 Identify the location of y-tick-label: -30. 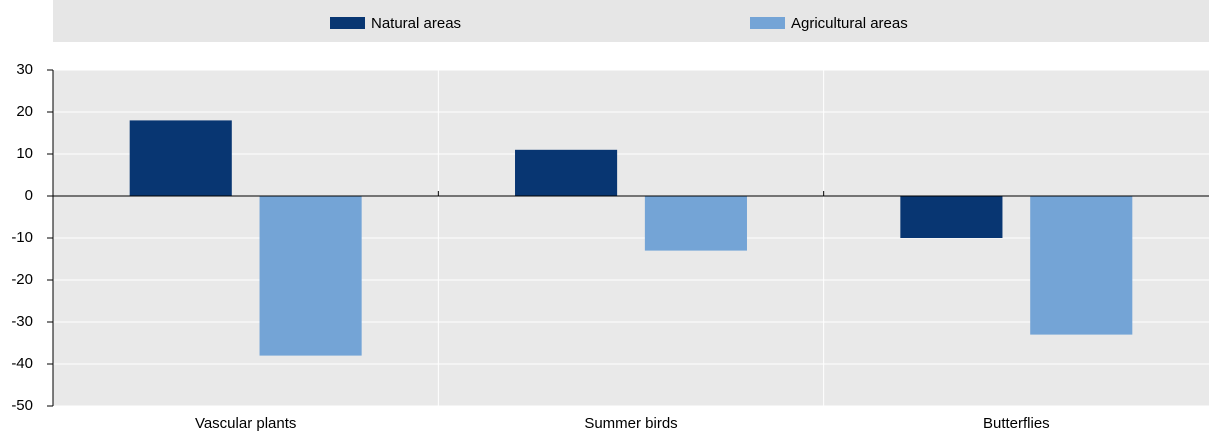
(22, 321).